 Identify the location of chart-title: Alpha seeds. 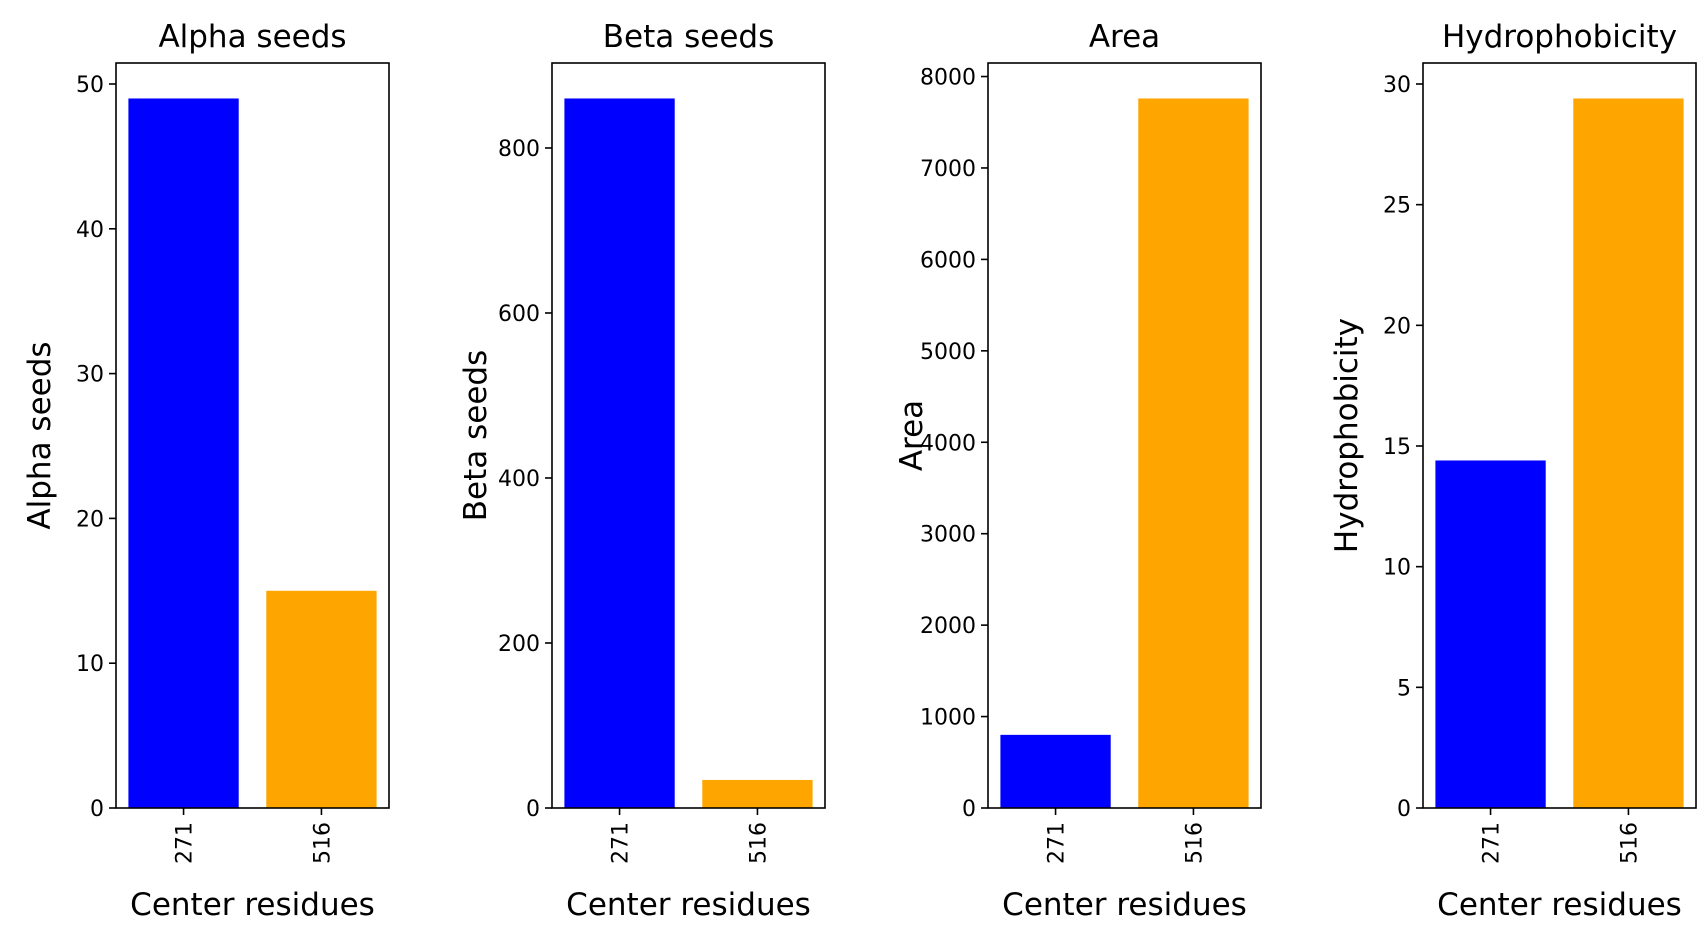
(252, 37).